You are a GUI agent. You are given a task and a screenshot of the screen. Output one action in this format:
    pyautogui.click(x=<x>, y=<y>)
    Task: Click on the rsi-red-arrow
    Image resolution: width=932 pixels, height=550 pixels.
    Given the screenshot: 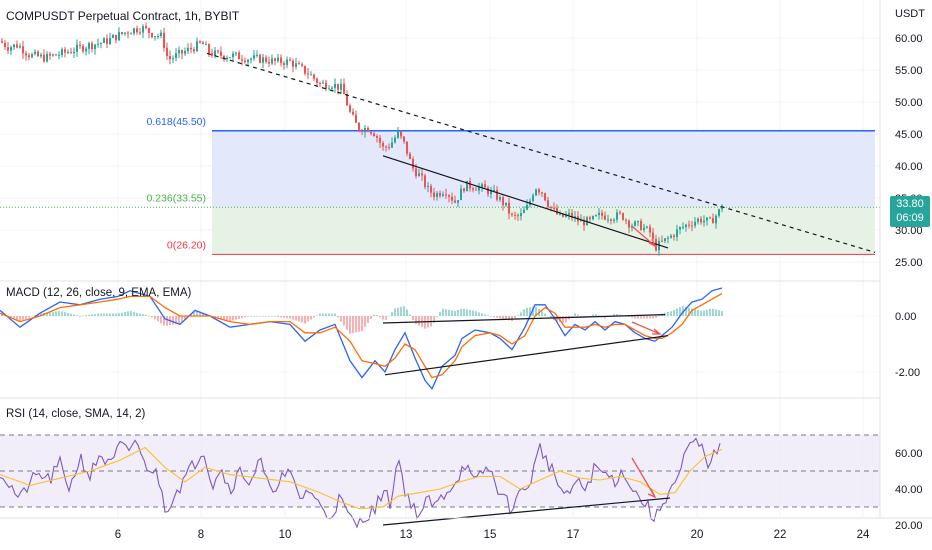 What is the action you would take?
    pyautogui.click(x=644, y=478)
    